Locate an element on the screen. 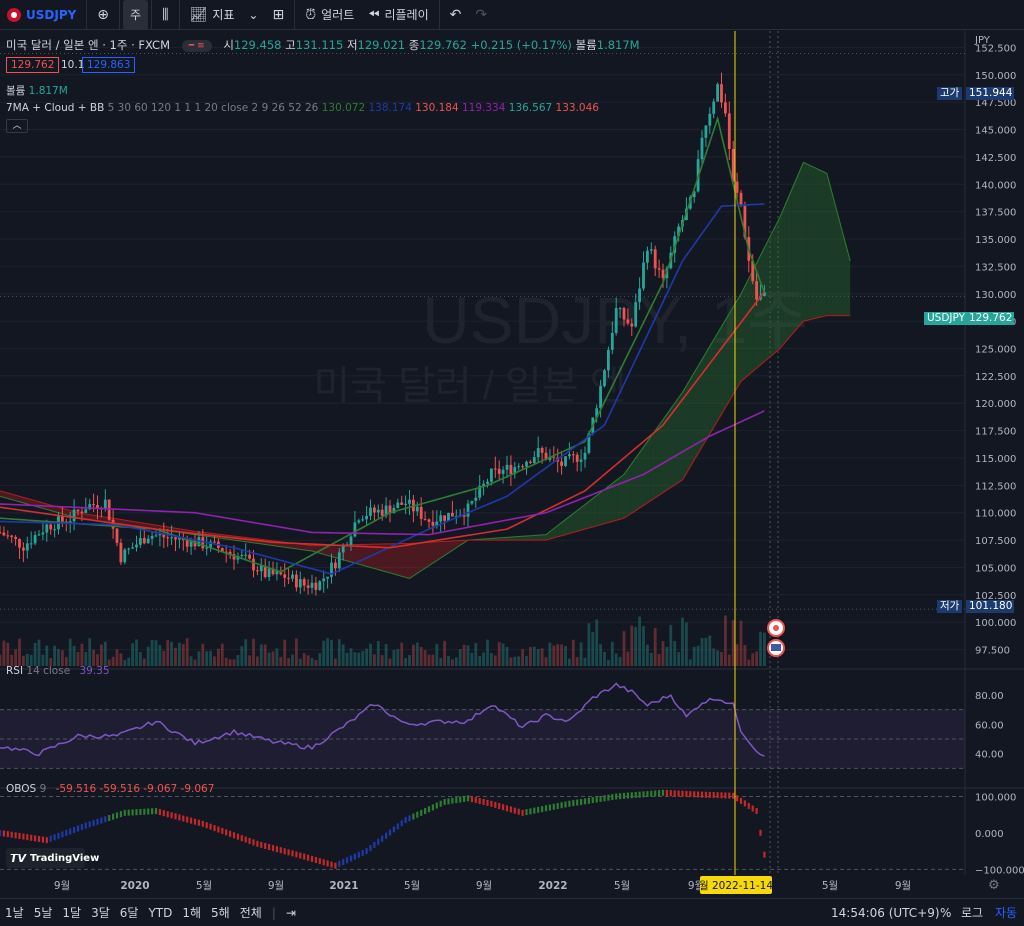 The height and width of the screenshot is (926, 1024). range-1d: 1날 is located at coordinates (14, 913).